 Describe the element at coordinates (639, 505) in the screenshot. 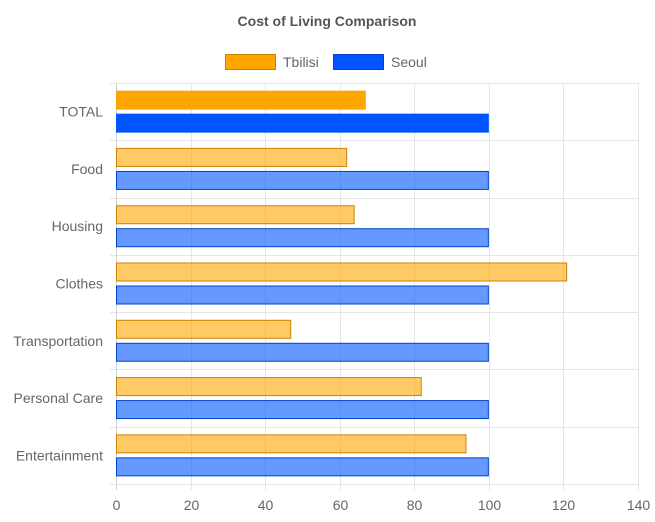

I see `x-tick-label: 140` at that location.